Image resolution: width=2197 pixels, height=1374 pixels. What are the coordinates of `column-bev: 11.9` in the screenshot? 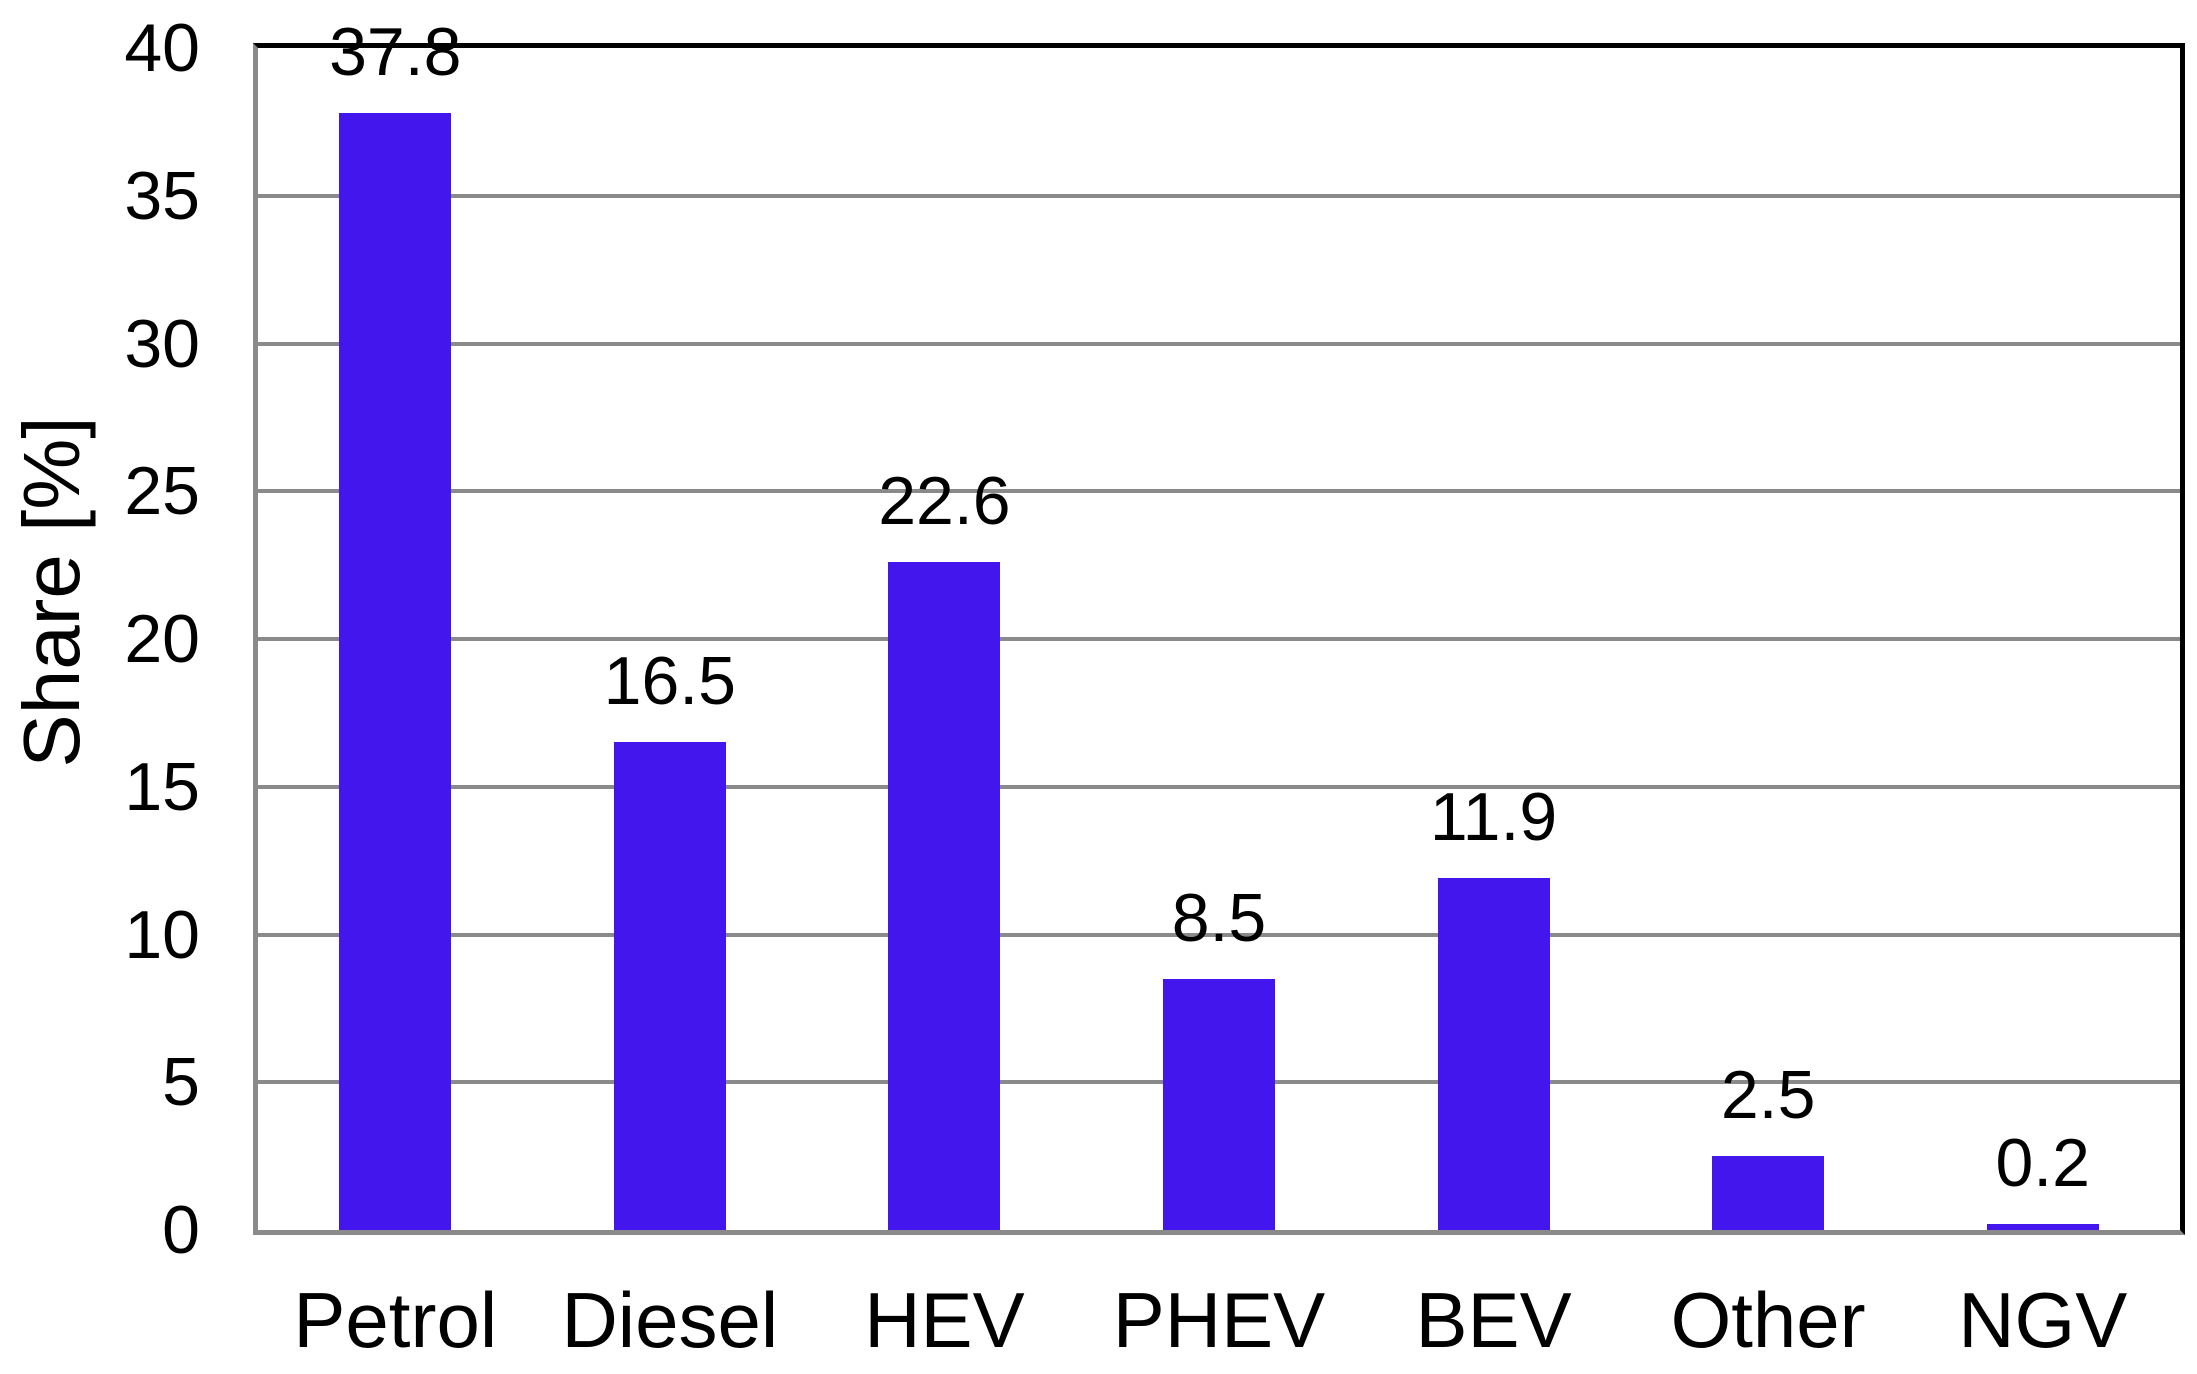 It's located at (1493, 639).